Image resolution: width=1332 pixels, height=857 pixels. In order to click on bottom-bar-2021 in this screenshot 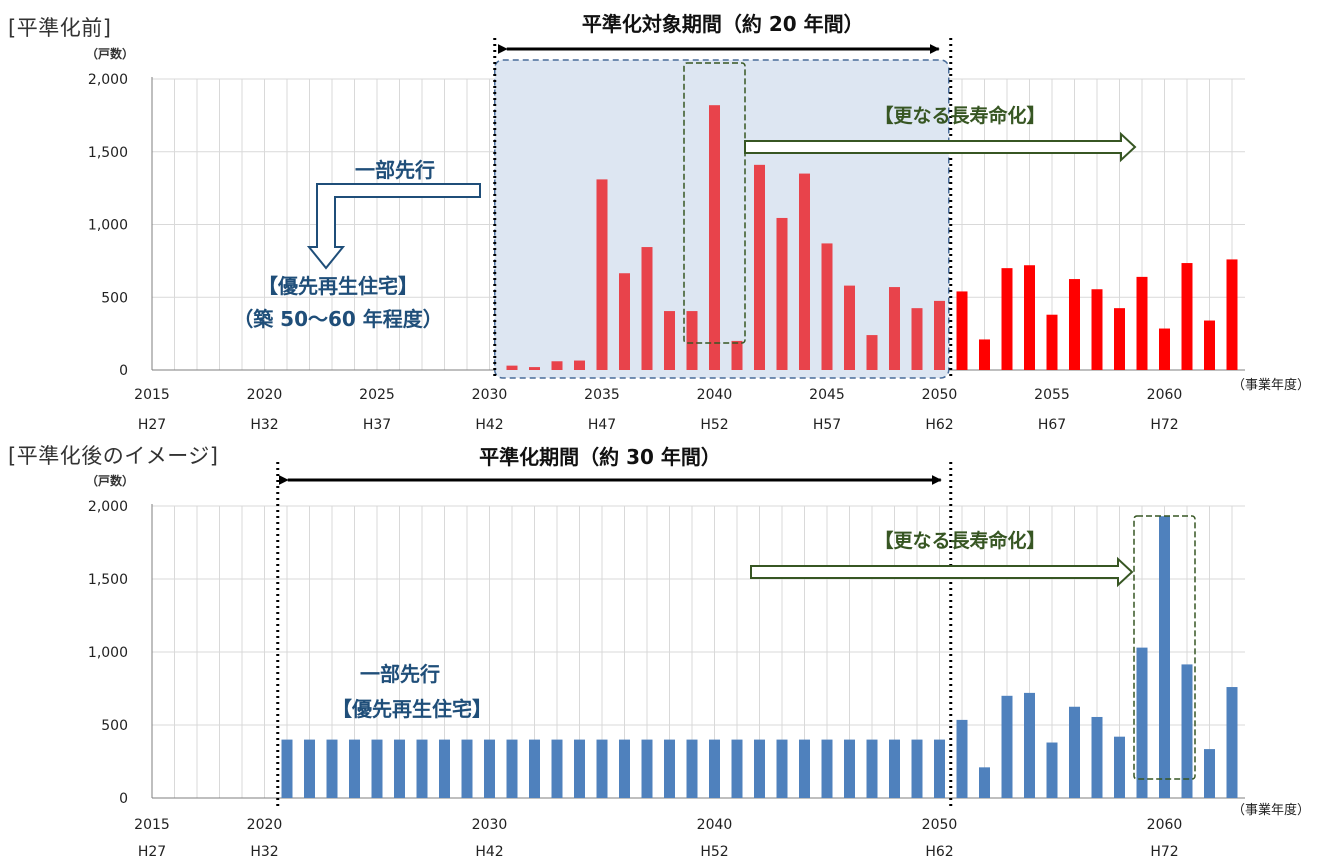, I will do `click(287, 768)`.